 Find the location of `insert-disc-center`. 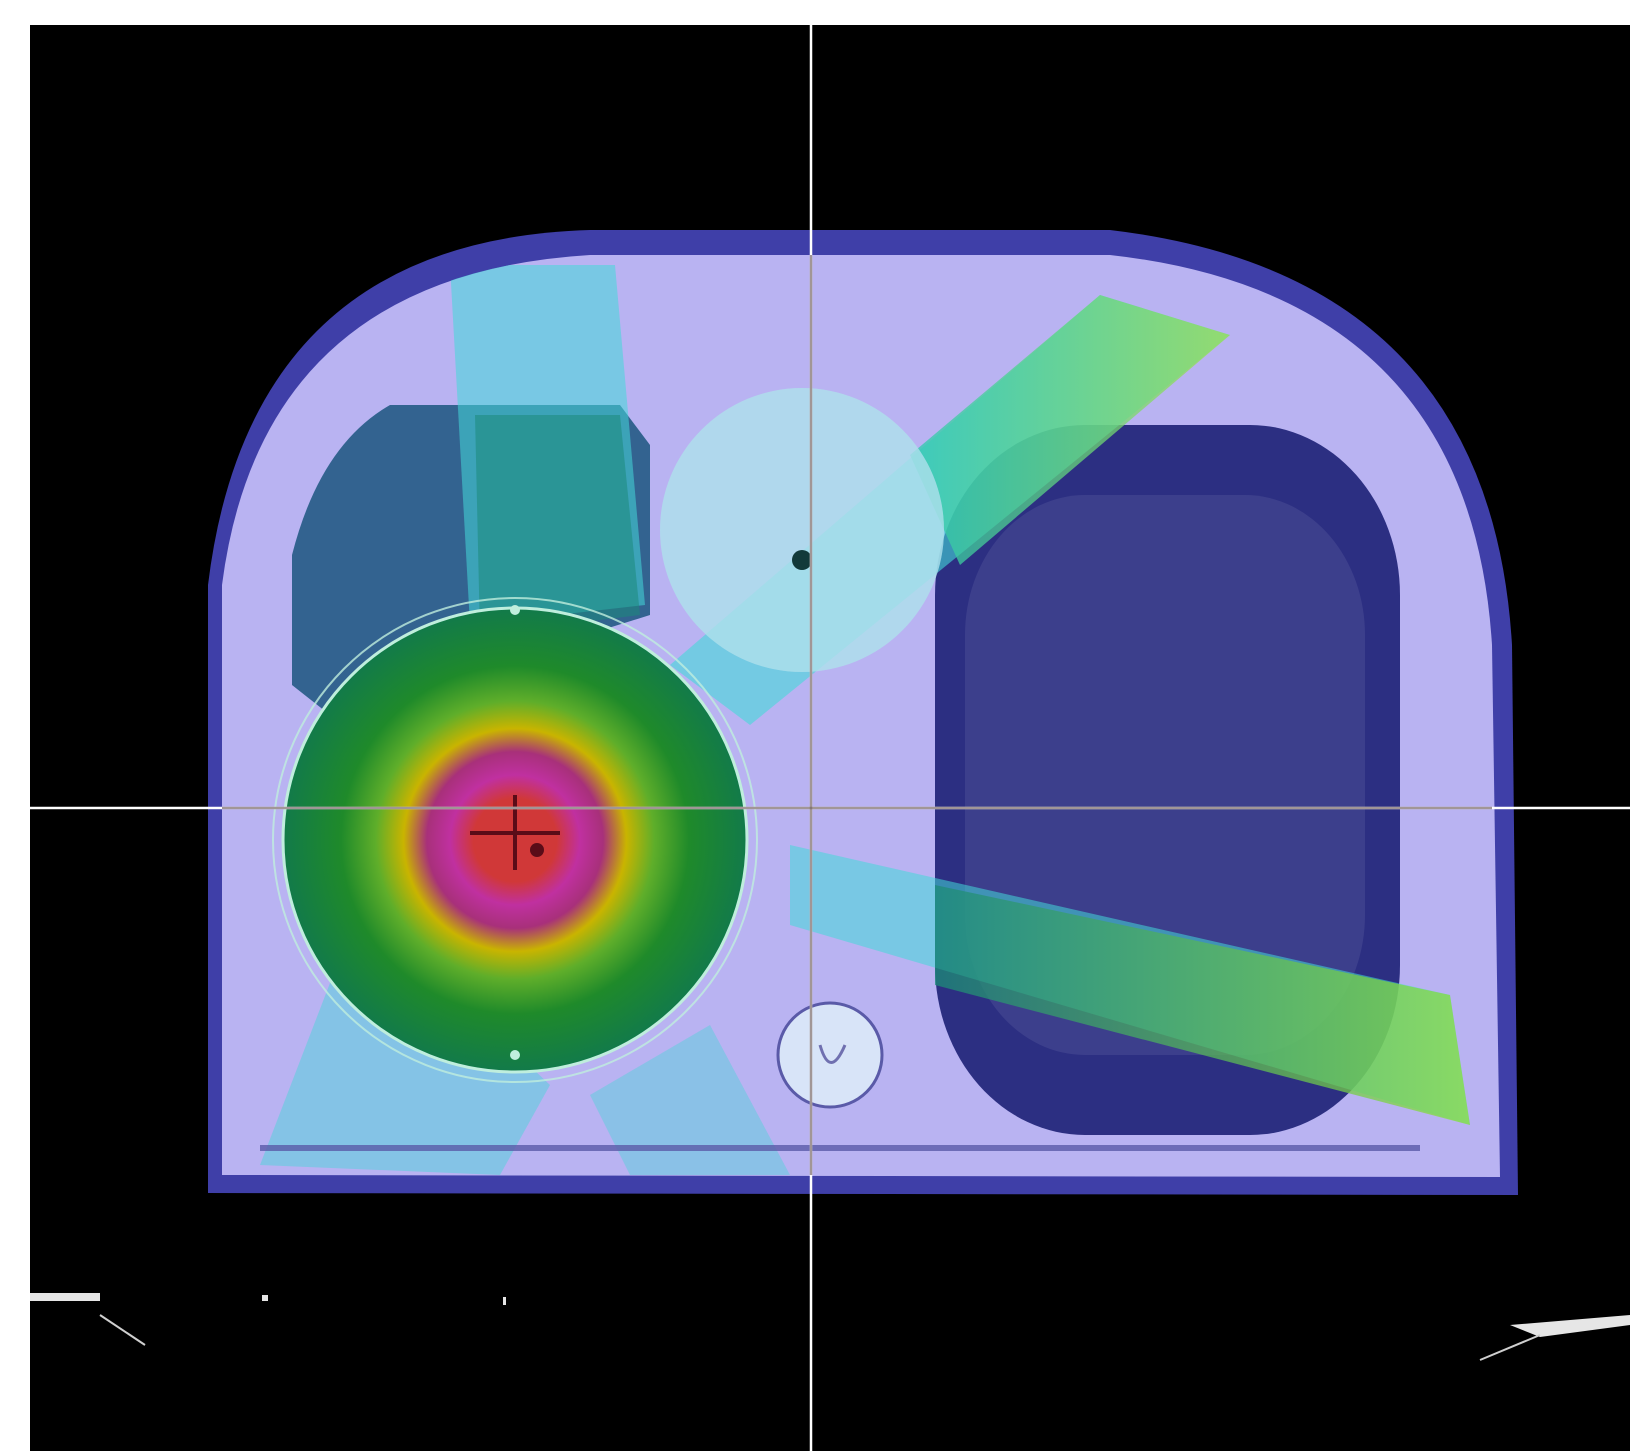

insert-disc-center is located at coordinates (802, 530).